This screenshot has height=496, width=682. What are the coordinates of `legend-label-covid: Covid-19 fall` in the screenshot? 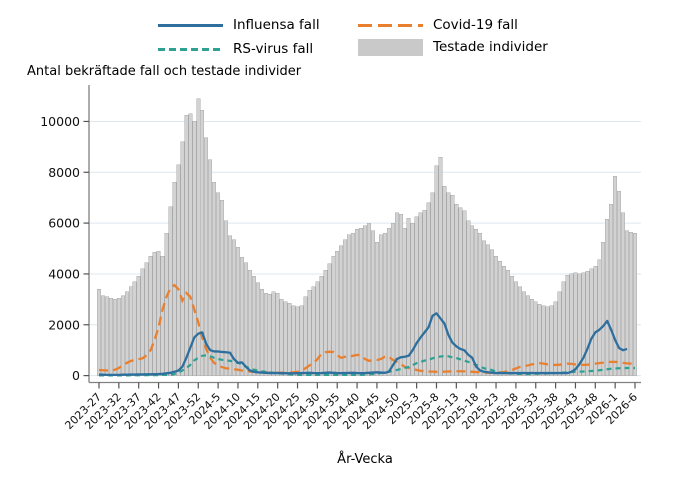 It's located at (475, 25).